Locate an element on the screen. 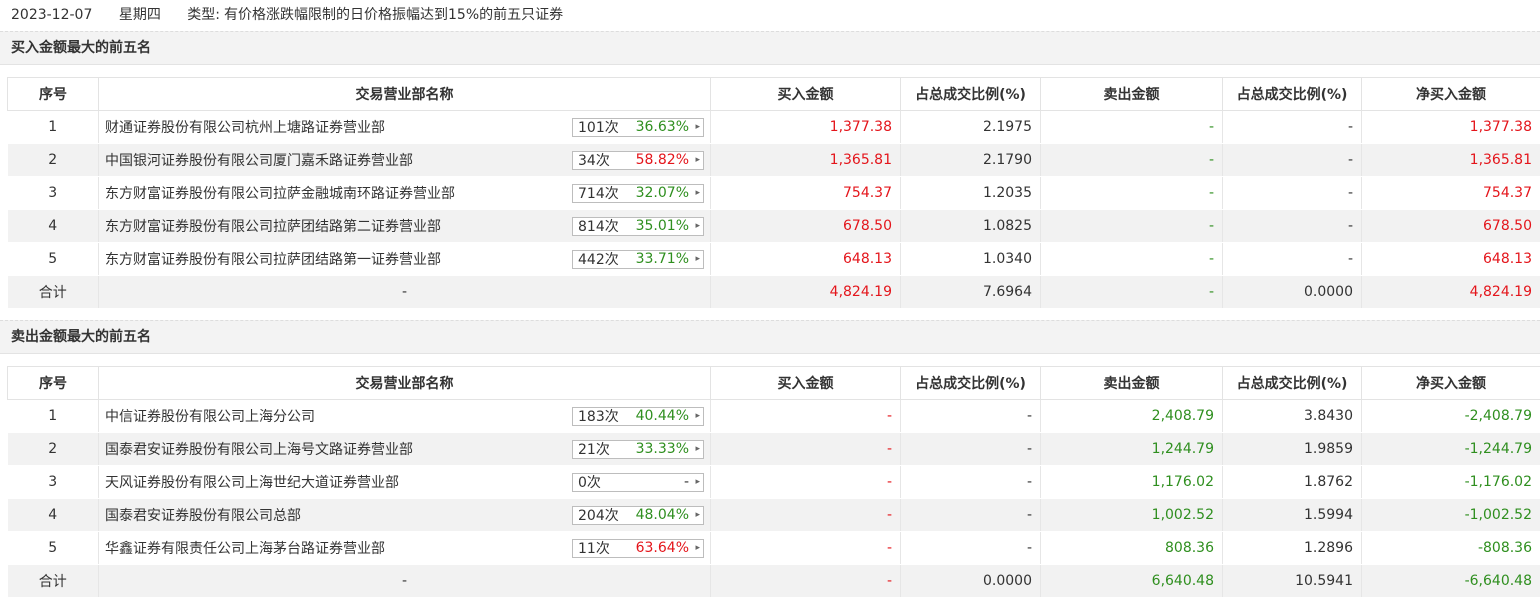  dept-trade-count: 101次 is located at coordinates (598, 128).